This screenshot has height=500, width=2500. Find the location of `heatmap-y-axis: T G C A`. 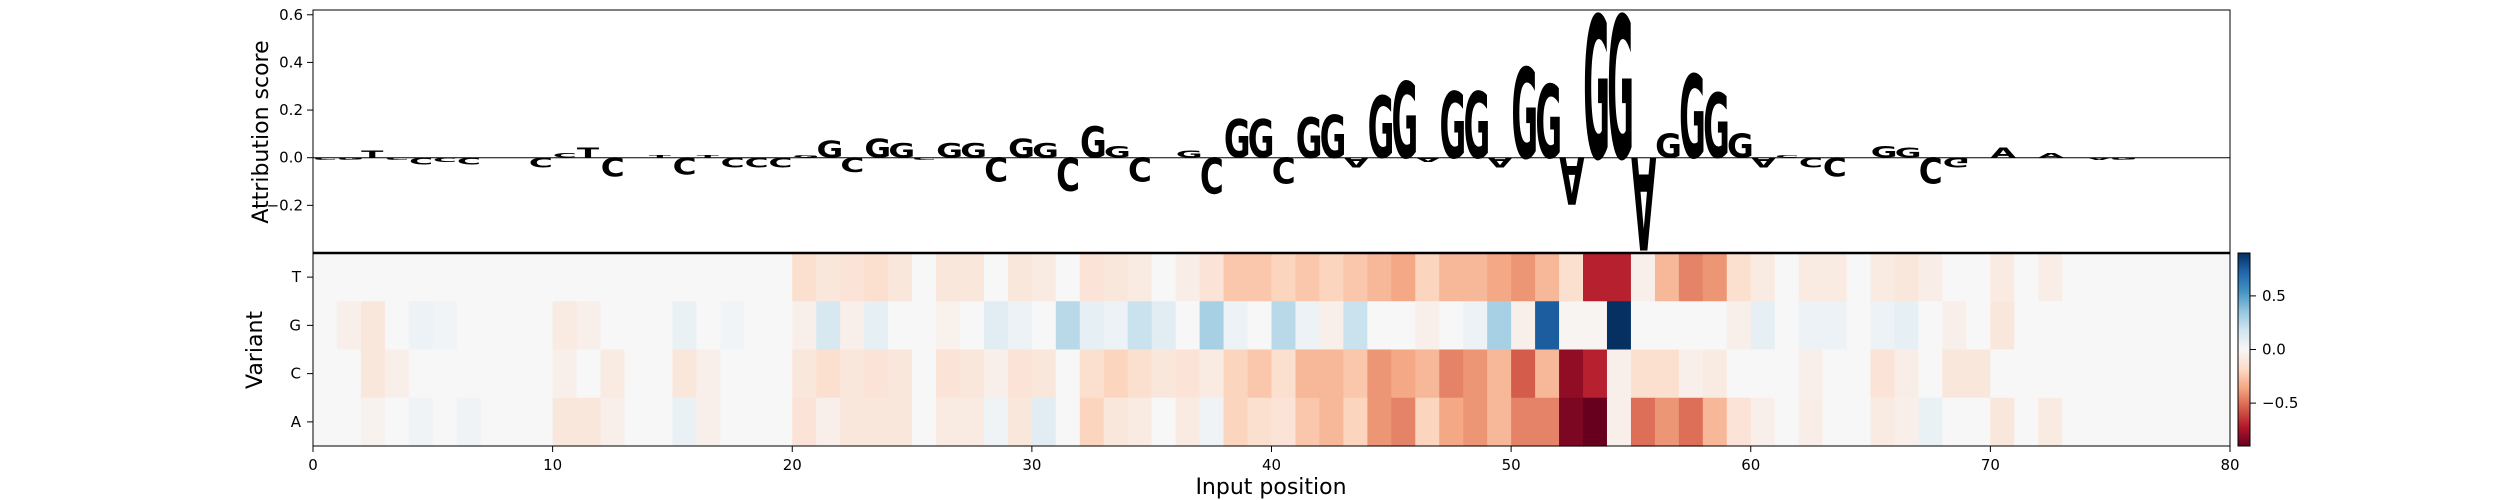

heatmap-y-axis: T G C A is located at coordinates (301, 349).